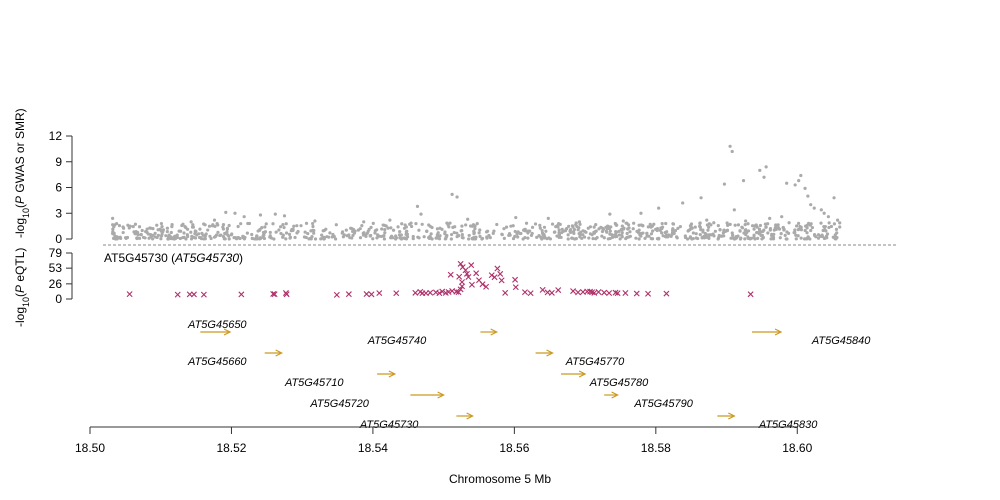  What do you see at coordinates (241, 258) in the screenshot?
I see `probe-label-close: )` at bounding box center [241, 258].